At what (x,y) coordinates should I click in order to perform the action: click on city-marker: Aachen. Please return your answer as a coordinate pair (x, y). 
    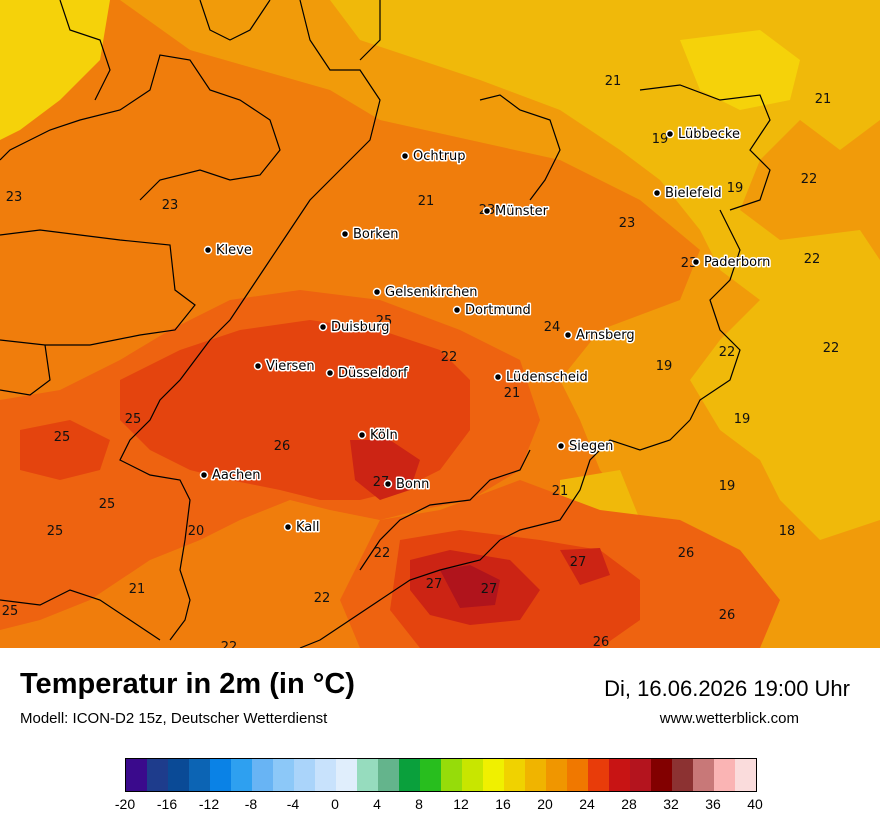
    Looking at the image, I should click on (230, 476).